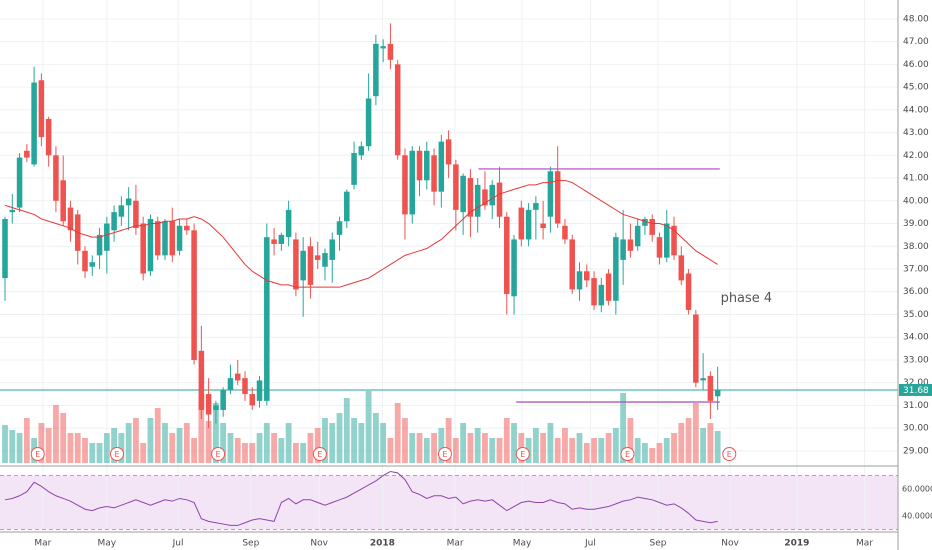  What do you see at coordinates (796, 544) in the screenshot?
I see `x-tick-label: 2019` at bounding box center [796, 544].